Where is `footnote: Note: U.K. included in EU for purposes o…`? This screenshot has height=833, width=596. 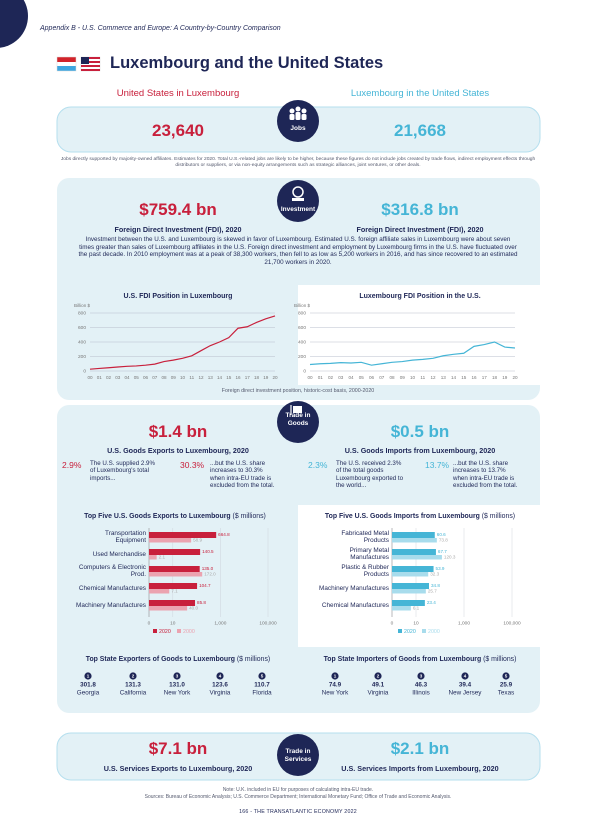 footnote: Note: U.K. included in EU for purposes o… is located at coordinates (298, 790).